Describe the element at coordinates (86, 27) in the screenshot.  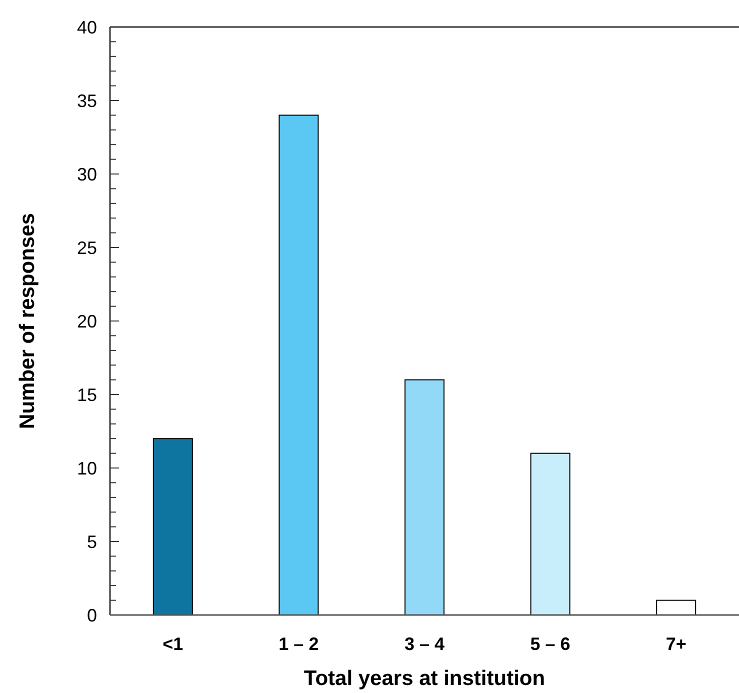
I see `y-tick-label: 40` at that location.